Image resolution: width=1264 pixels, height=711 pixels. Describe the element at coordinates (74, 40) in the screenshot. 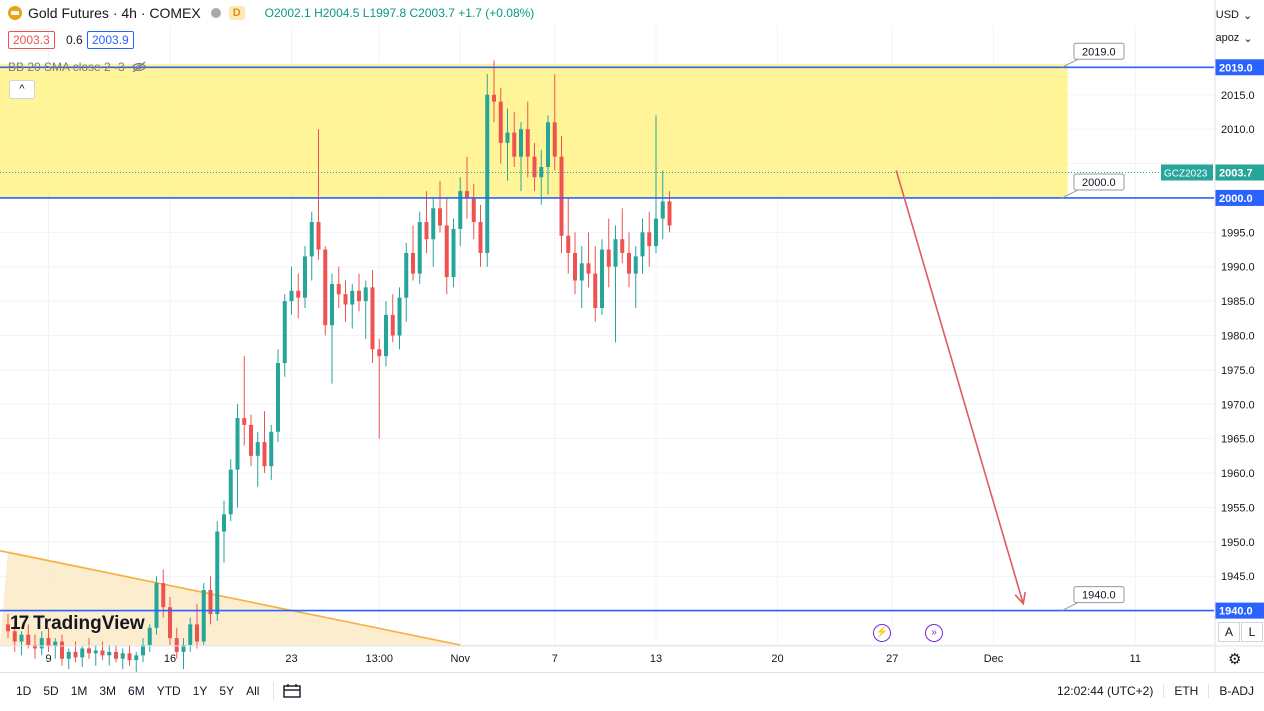

I see `spread-value: 0.6` at that location.